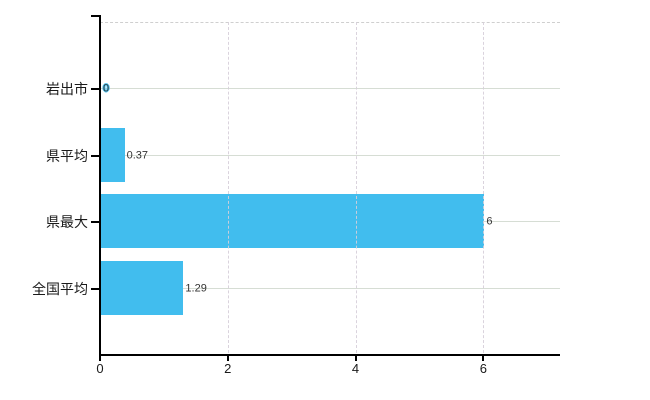 This screenshot has height=400, width=650. I want to click on value-label-県最大: 6, so click(489, 221).